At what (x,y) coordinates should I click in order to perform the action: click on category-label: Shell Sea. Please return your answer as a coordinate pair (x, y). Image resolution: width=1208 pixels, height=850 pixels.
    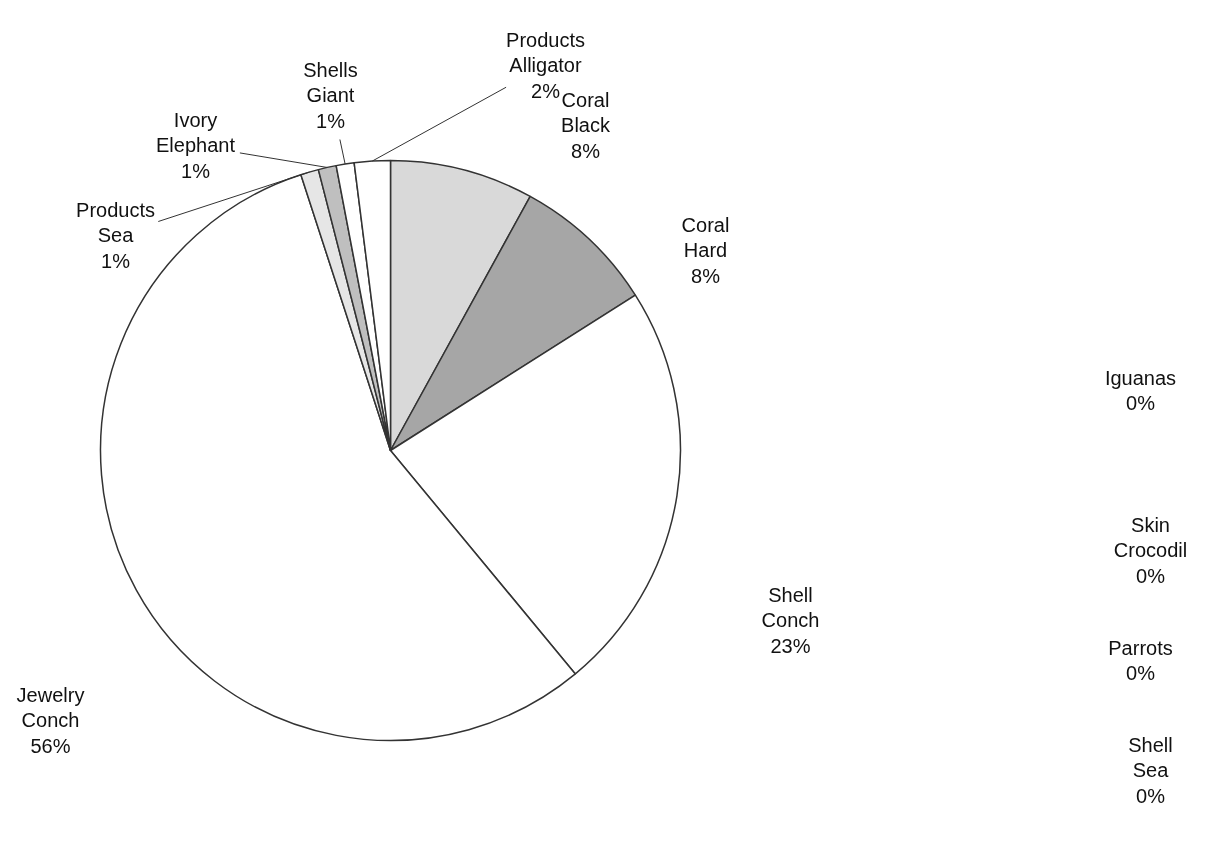
    Looking at the image, I should click on (1150, 758).